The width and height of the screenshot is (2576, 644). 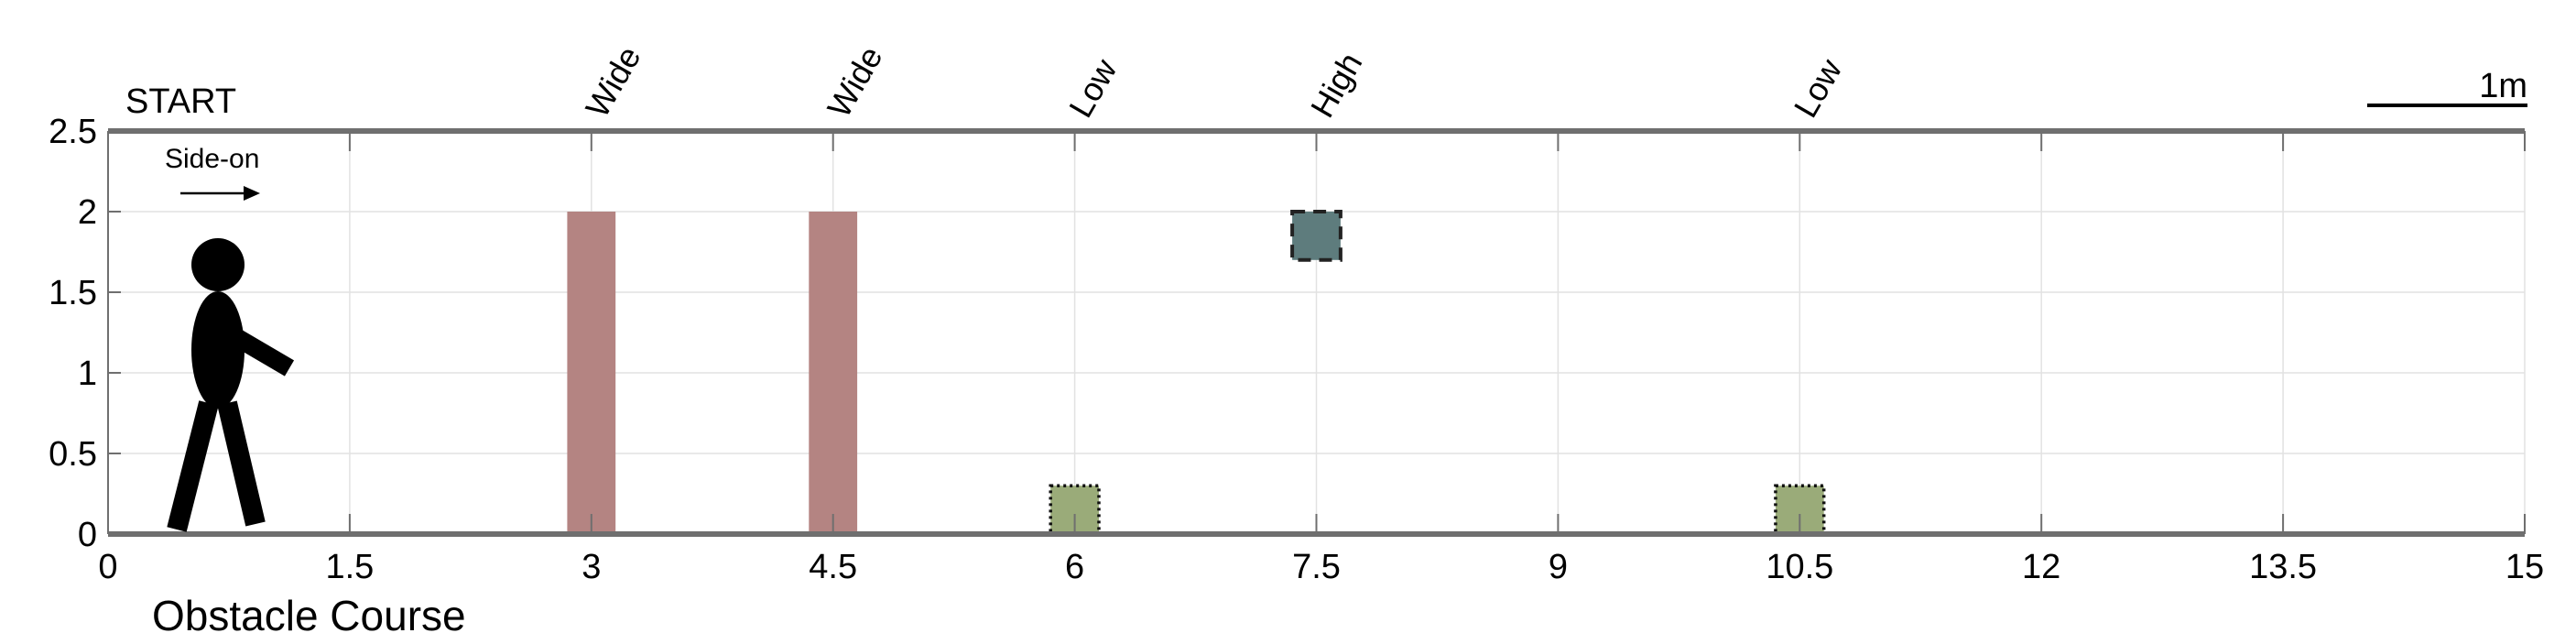 I want to click on scale-label: 1m, so click(x=2503, y=86).